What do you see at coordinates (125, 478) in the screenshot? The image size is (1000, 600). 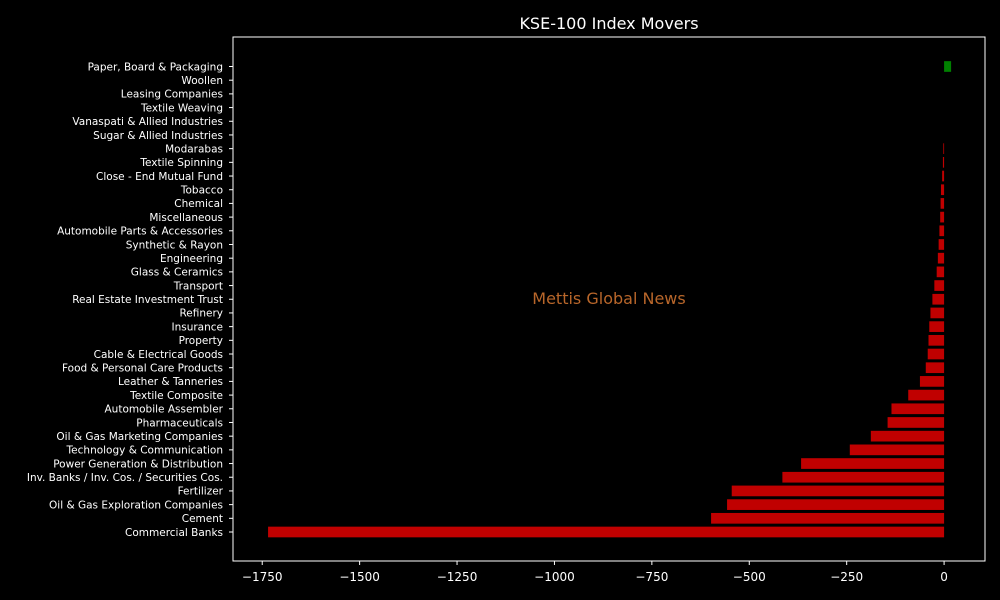 I see `category-label: Inv. Banks / Inv. Cos. / Securities Cos.` at bounding box center [125, 478].